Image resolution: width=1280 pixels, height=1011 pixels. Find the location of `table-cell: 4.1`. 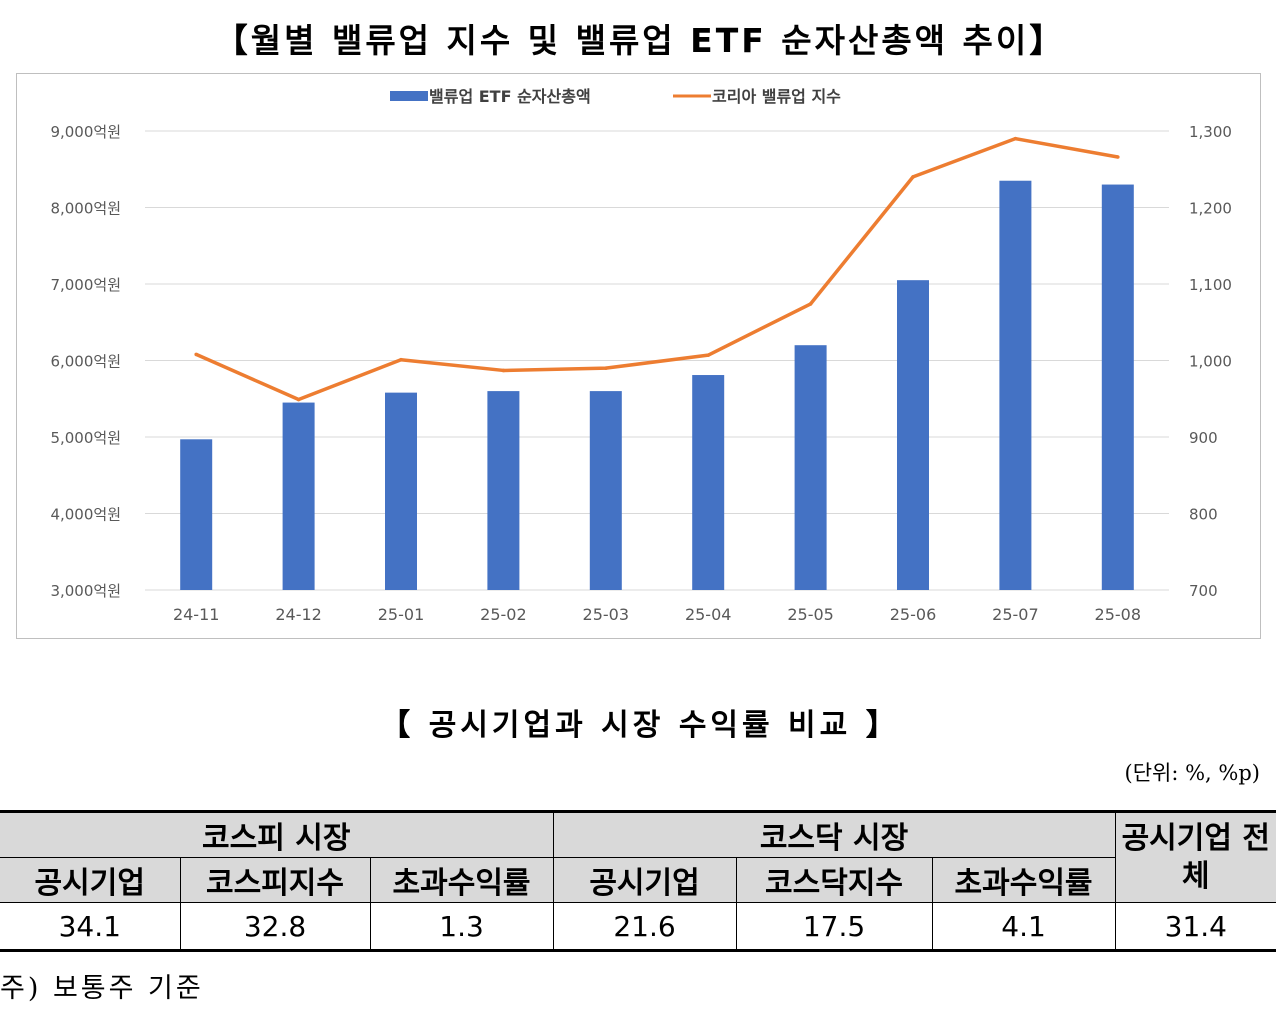

table-cell: 4.1 is located at coordinates (1023, 927).